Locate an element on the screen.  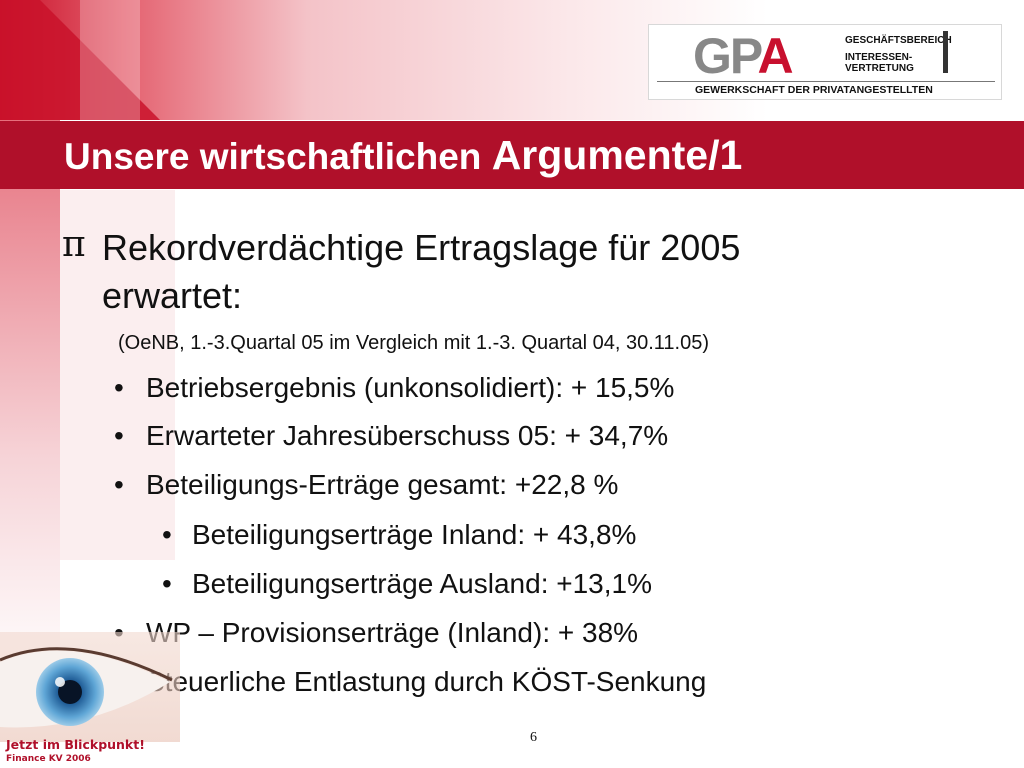
main-point-line-1: Rekordverdächtige Ertragslage für 2005 is located at coordinates (421, 247).